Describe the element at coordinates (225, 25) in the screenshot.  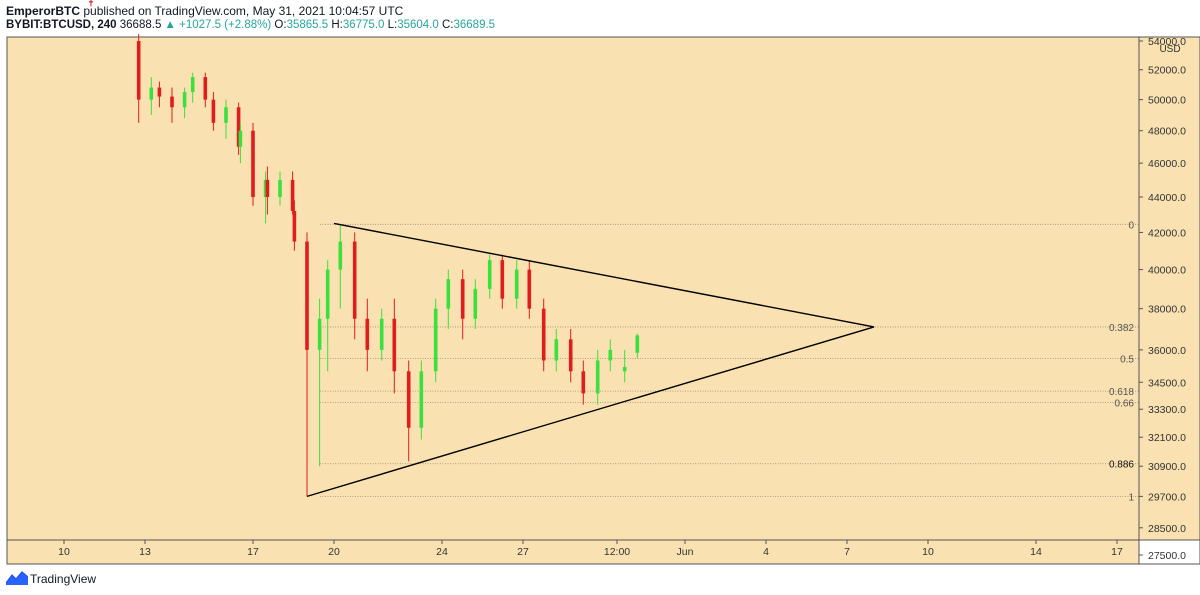
I see `price-change: +1027.5 (+2.88%)` at that location.